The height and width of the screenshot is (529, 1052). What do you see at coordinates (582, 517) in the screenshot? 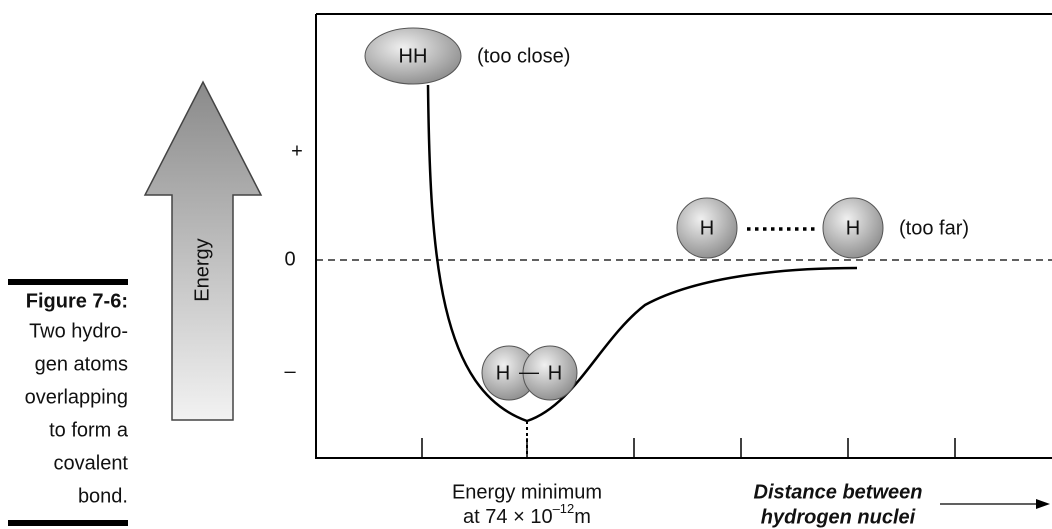
I see `minimum-unit: m` at bounding box center [582, 517].